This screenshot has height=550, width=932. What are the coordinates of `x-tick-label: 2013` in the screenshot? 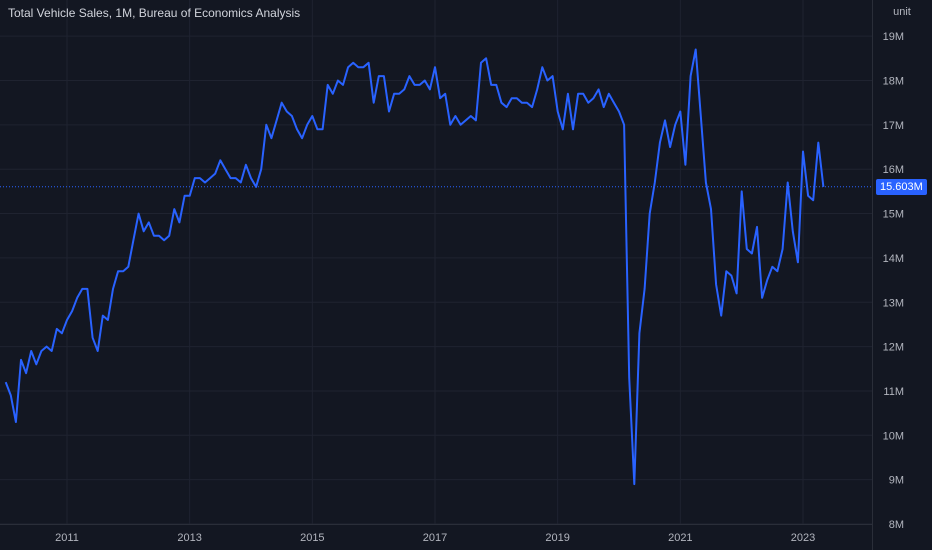 It's located at (189, 538).